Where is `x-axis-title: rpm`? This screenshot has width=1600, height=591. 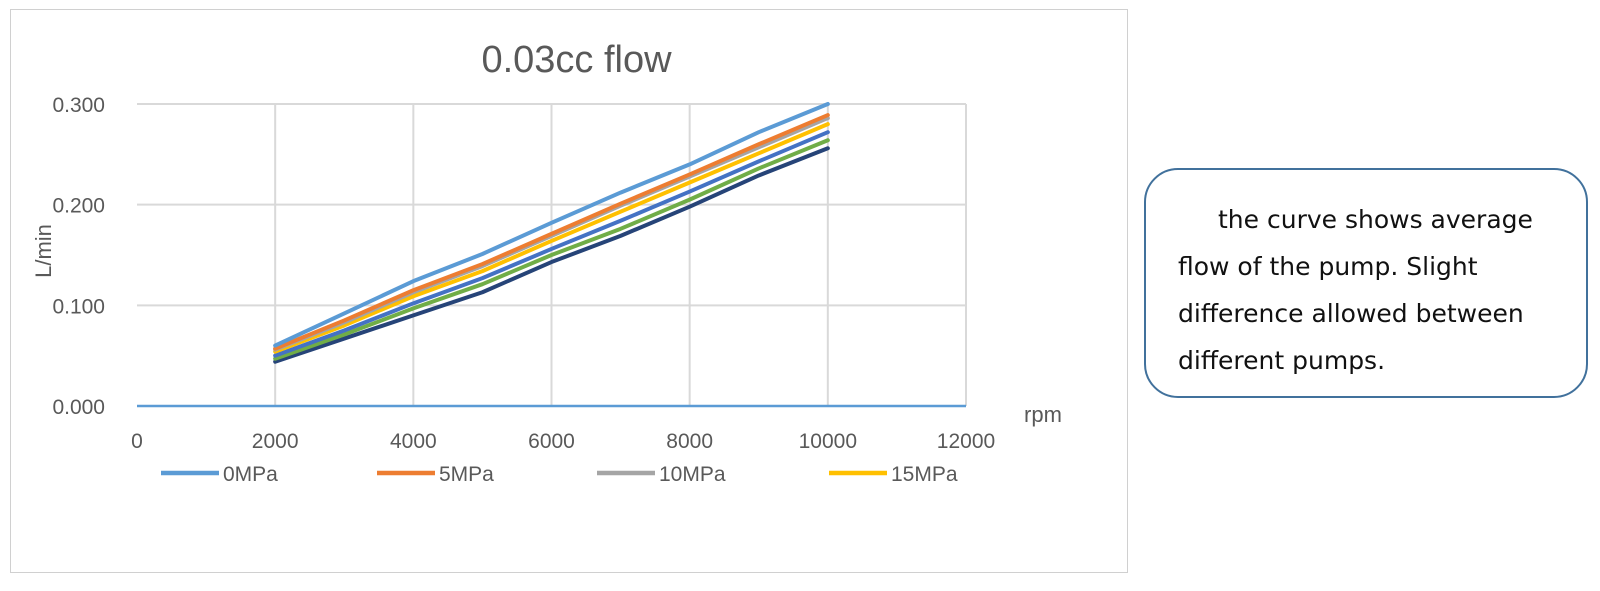
x-axis-title: rpm is located at coordinates (1043, 414).